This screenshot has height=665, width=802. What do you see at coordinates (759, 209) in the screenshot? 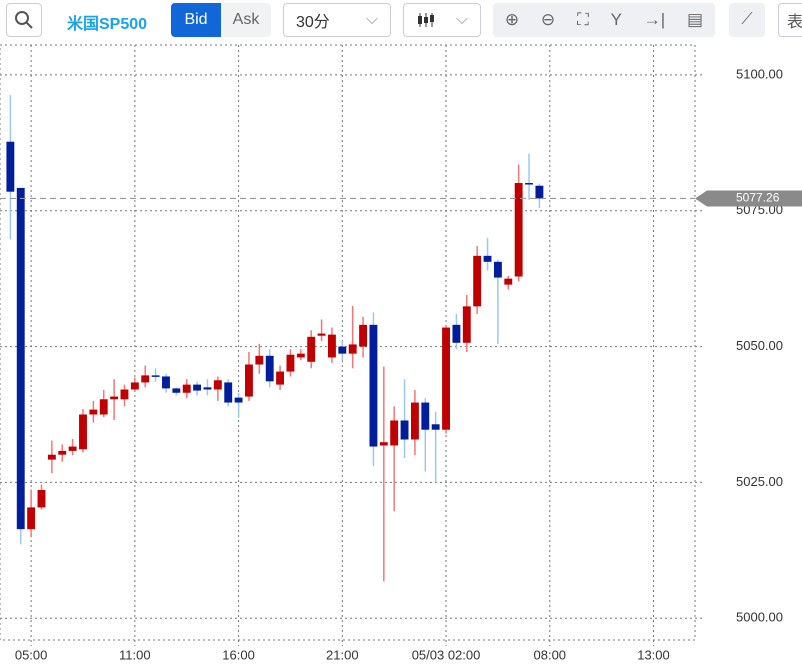
I see `y-tick-label: 5075.00` at bounding box center [759, 209].